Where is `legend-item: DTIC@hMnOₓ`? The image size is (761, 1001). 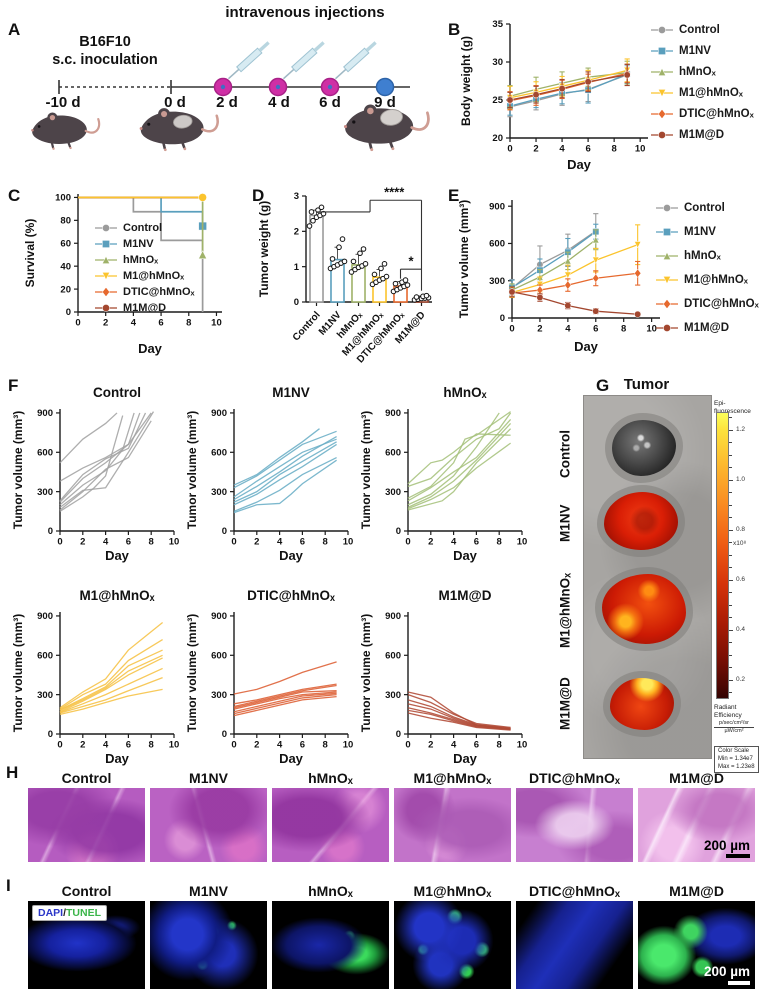 legend-item: DTIC@hMnOₓ is located at coordinates (707, 304).